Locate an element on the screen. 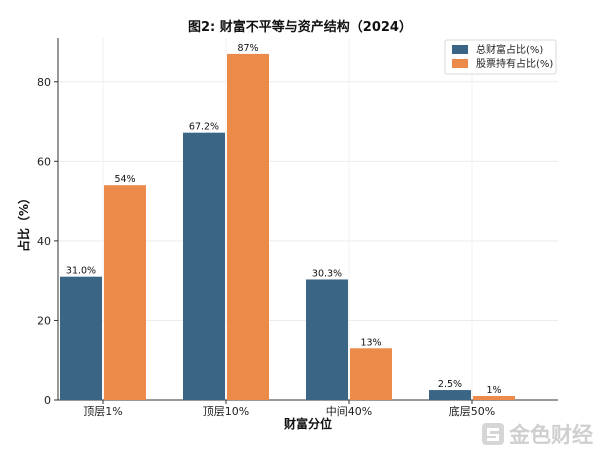 Image resolution: width=600 pixels, height=456 pixels. x-axis-label: 财富分位 is located at coordinates (307, 423).